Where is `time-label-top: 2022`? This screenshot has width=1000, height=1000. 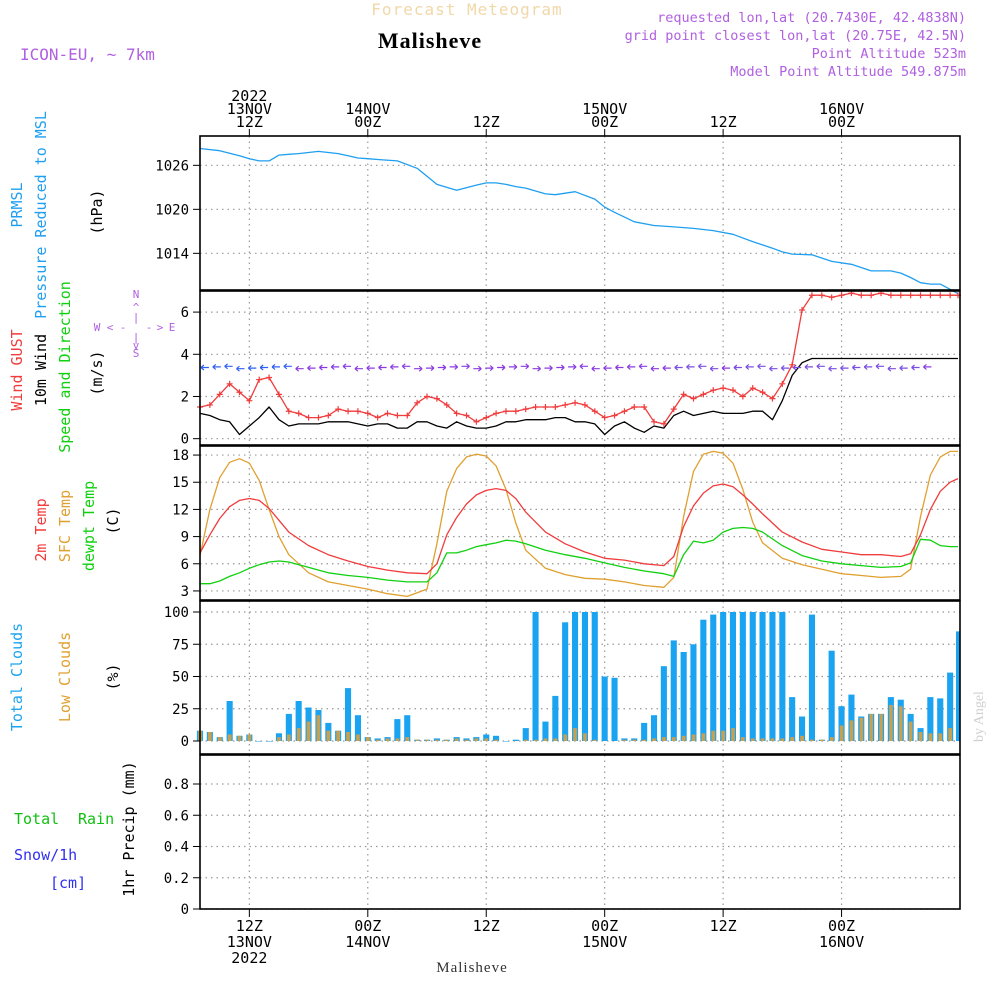 time-label-top: 2022 is located at coordinates (249, 96).